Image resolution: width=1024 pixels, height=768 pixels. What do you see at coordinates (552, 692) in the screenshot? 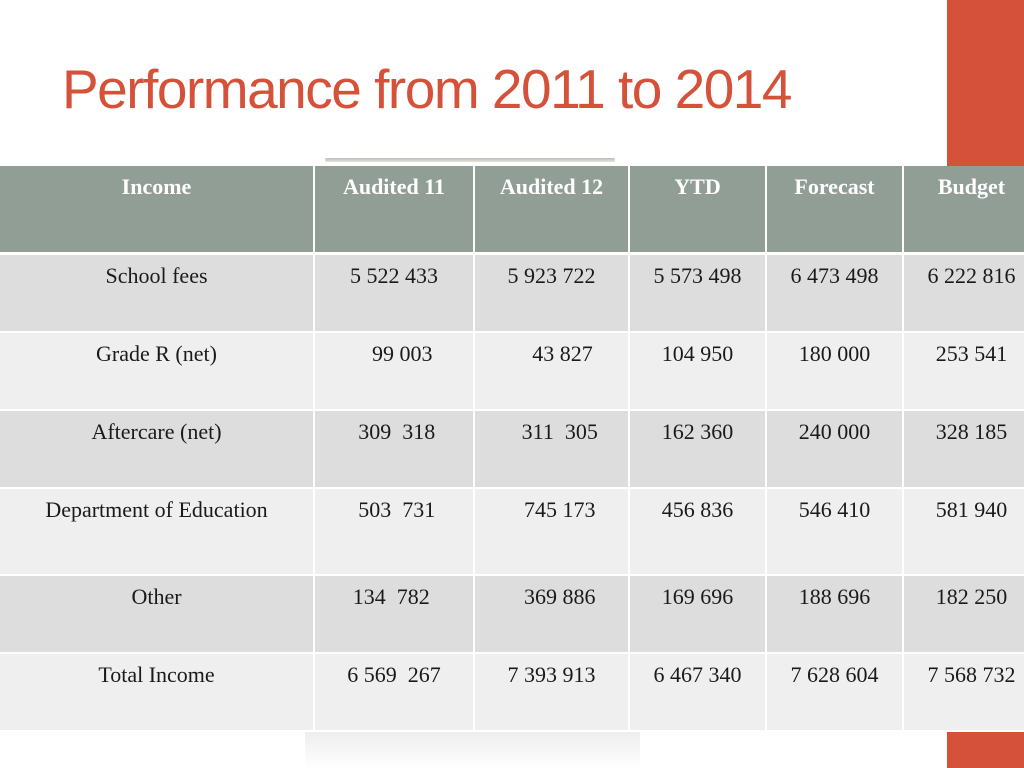
I see `cell-audited-12: 7 393 913` at bounding box center [552, 692].